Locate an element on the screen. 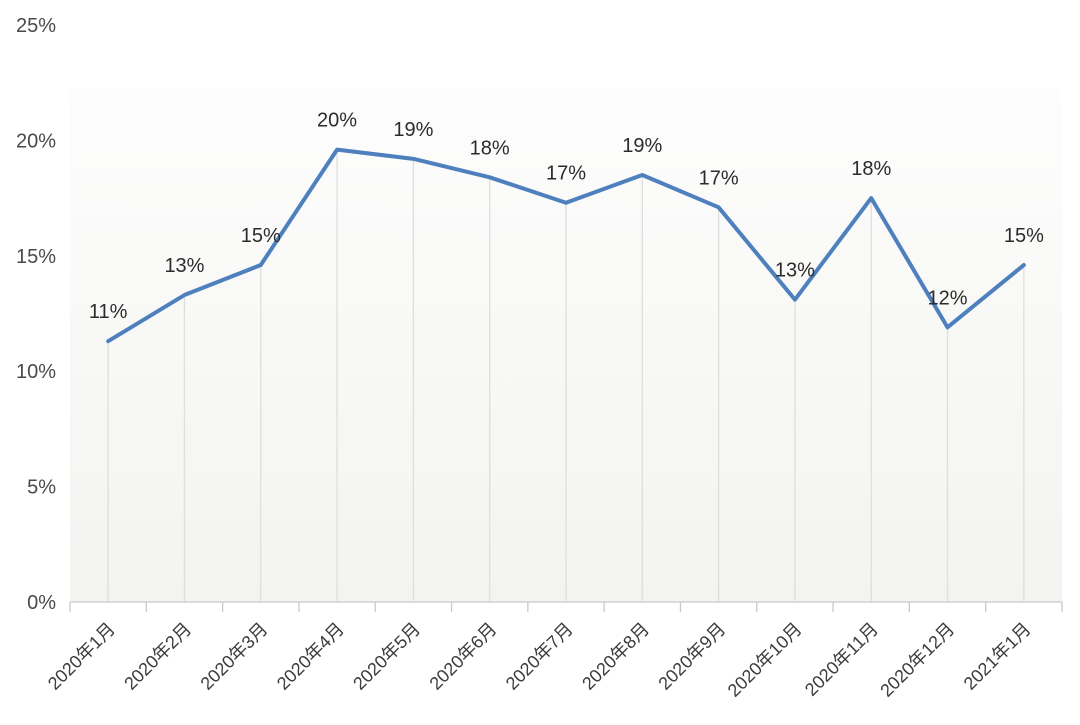 This screenshot has height=725, width=1080. data-point-label: 12% is located at coordinates (948, 298).